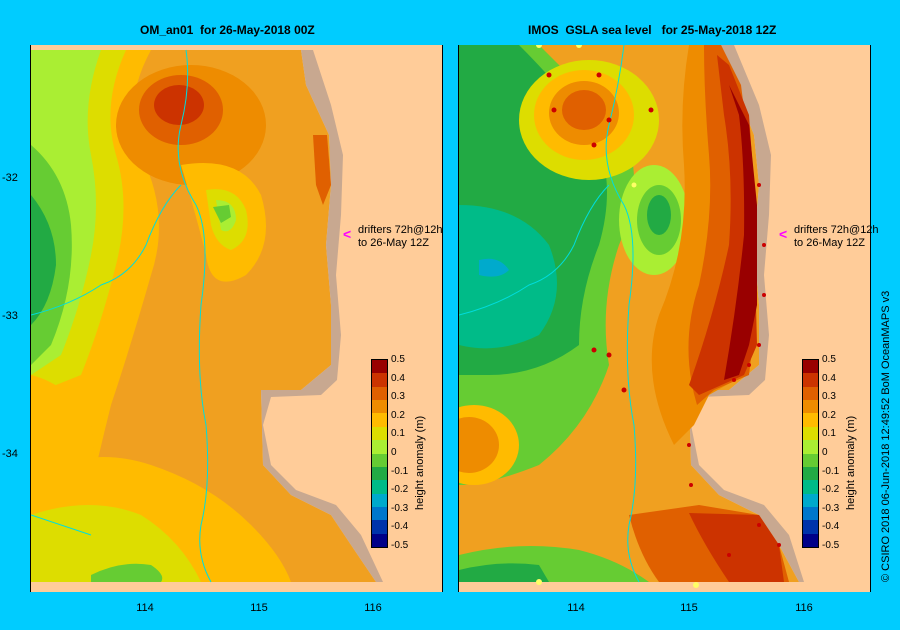 Image resolution: width=900 pixels, height=630 pixels. Describe the element at coordinates (10, 178) in the screenshot. I see `y-tick-label: -32` at that location.